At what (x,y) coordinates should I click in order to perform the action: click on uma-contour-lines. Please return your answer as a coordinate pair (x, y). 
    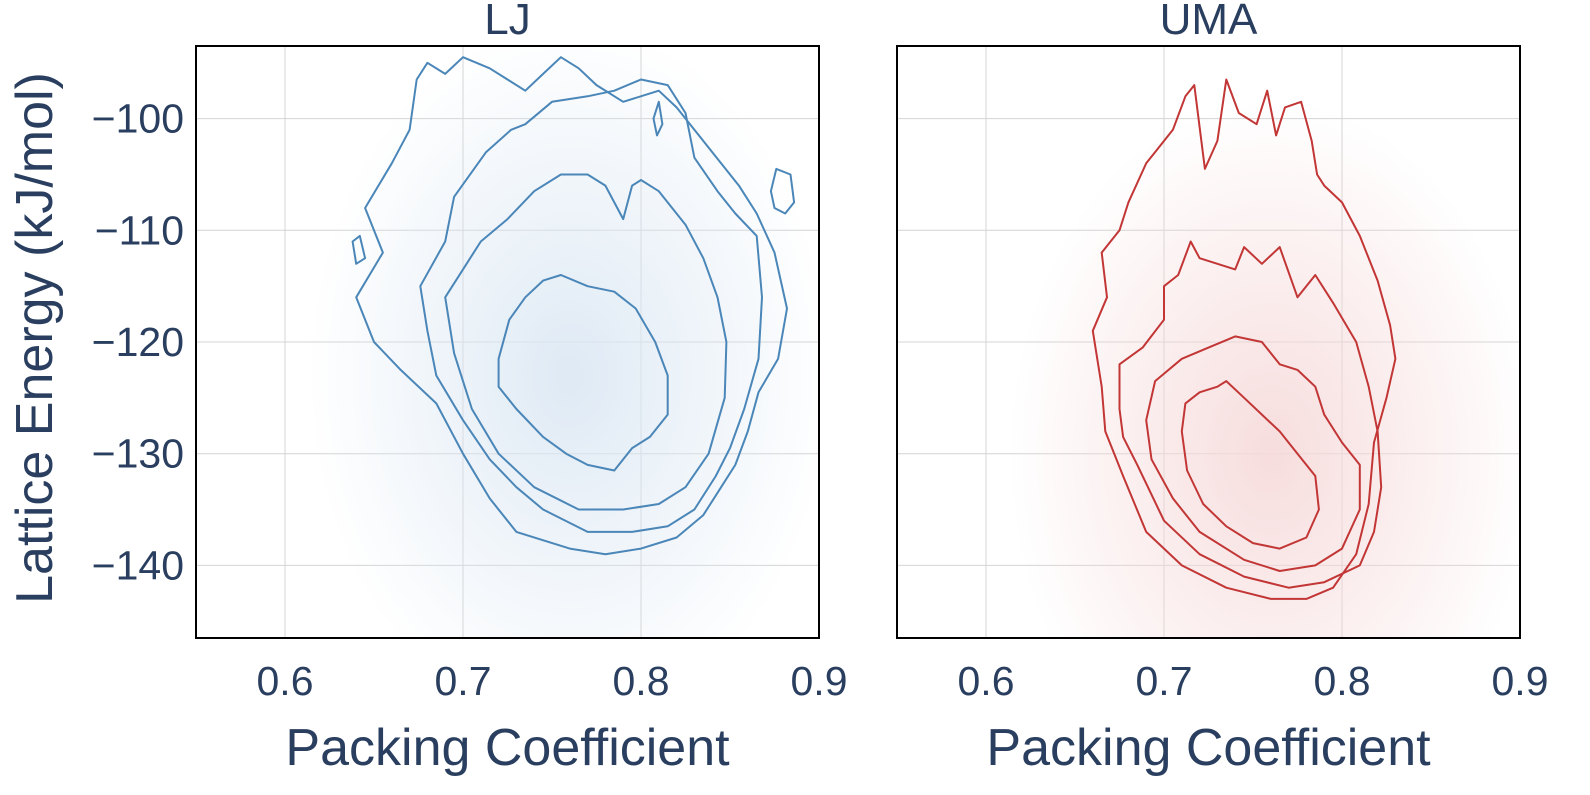
    Looking at the image, I should click on (1244, 339).